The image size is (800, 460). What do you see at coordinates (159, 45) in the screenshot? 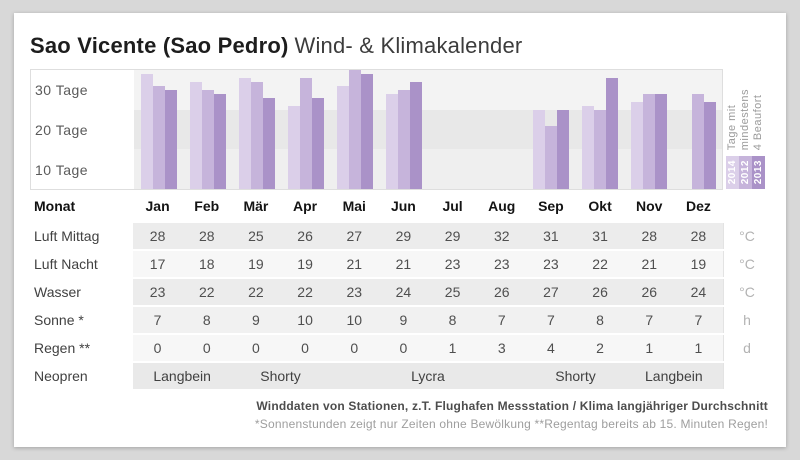
I see `location-title: Sao Vicente (Sao Pedro)` at bounding box center [159, 45].